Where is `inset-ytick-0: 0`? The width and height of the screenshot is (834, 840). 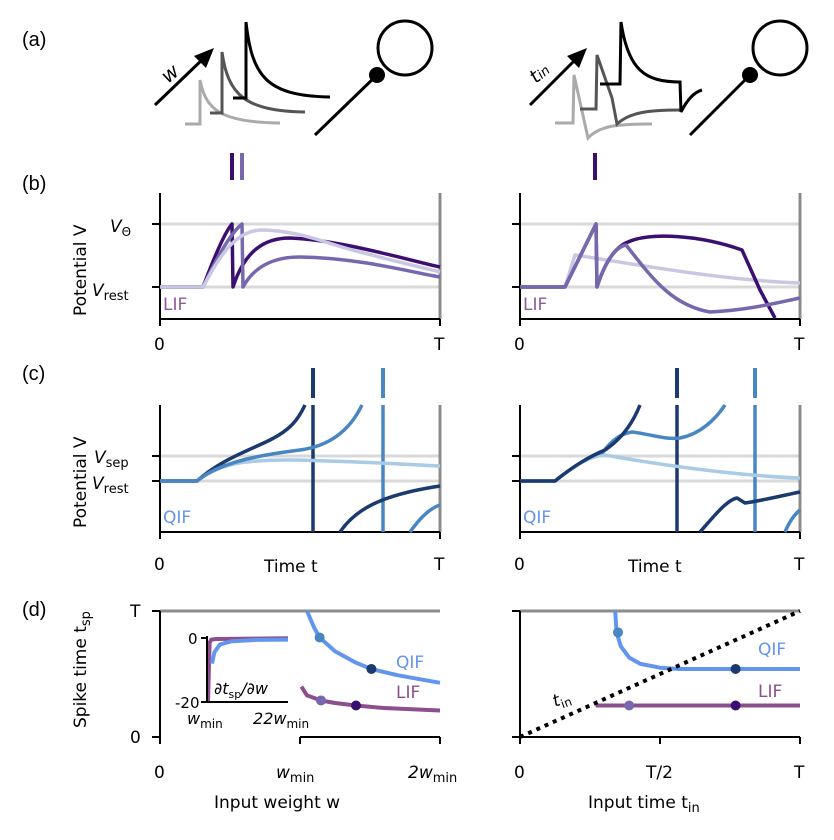 inset-ytick-0: 0 is located at coordinates (193, 639).